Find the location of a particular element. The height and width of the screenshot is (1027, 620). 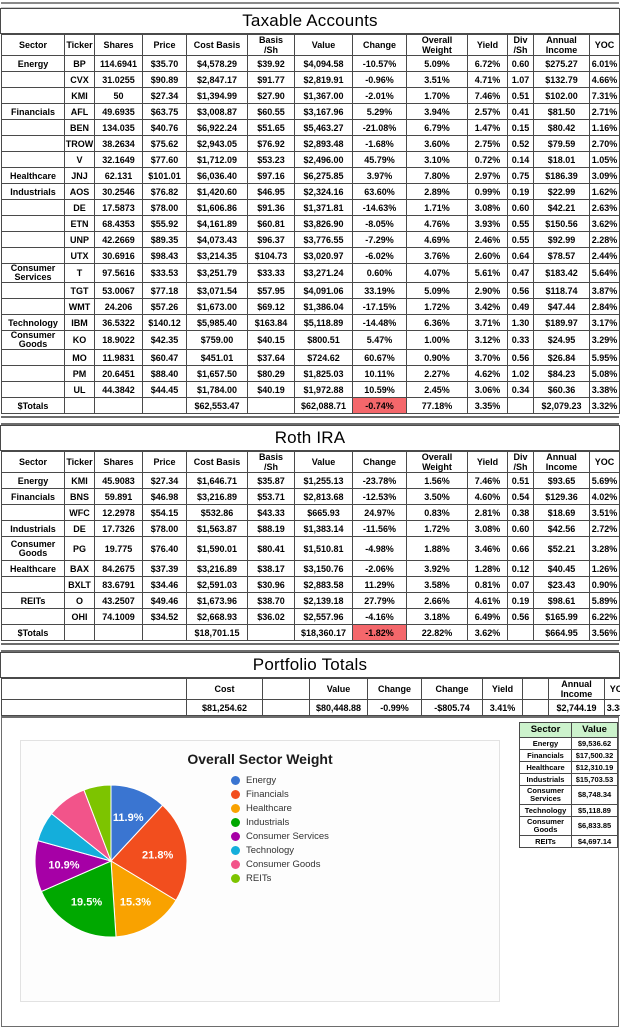

row-yield: 0.81% is located at coordinates (488, 585).